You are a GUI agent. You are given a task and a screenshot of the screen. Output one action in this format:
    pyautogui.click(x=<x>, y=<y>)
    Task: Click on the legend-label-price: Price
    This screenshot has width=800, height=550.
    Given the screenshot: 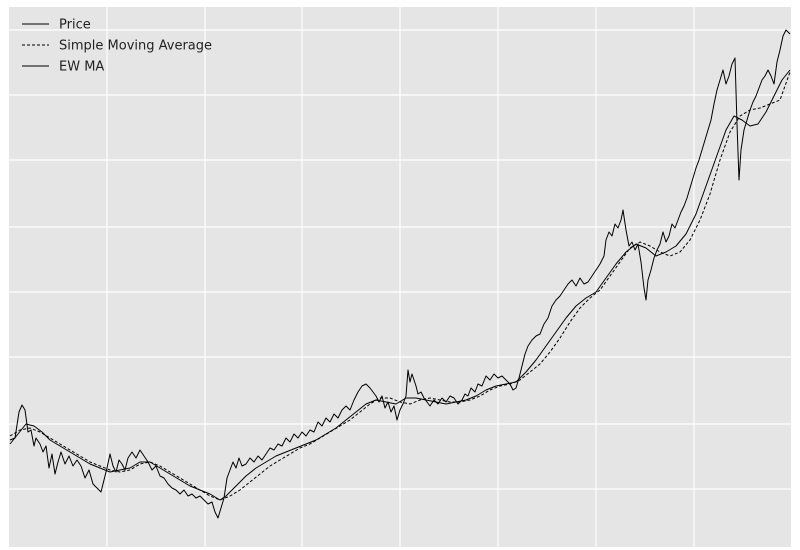 What is the action you would take?
    pyautogui.click(x=75, y=25)
    